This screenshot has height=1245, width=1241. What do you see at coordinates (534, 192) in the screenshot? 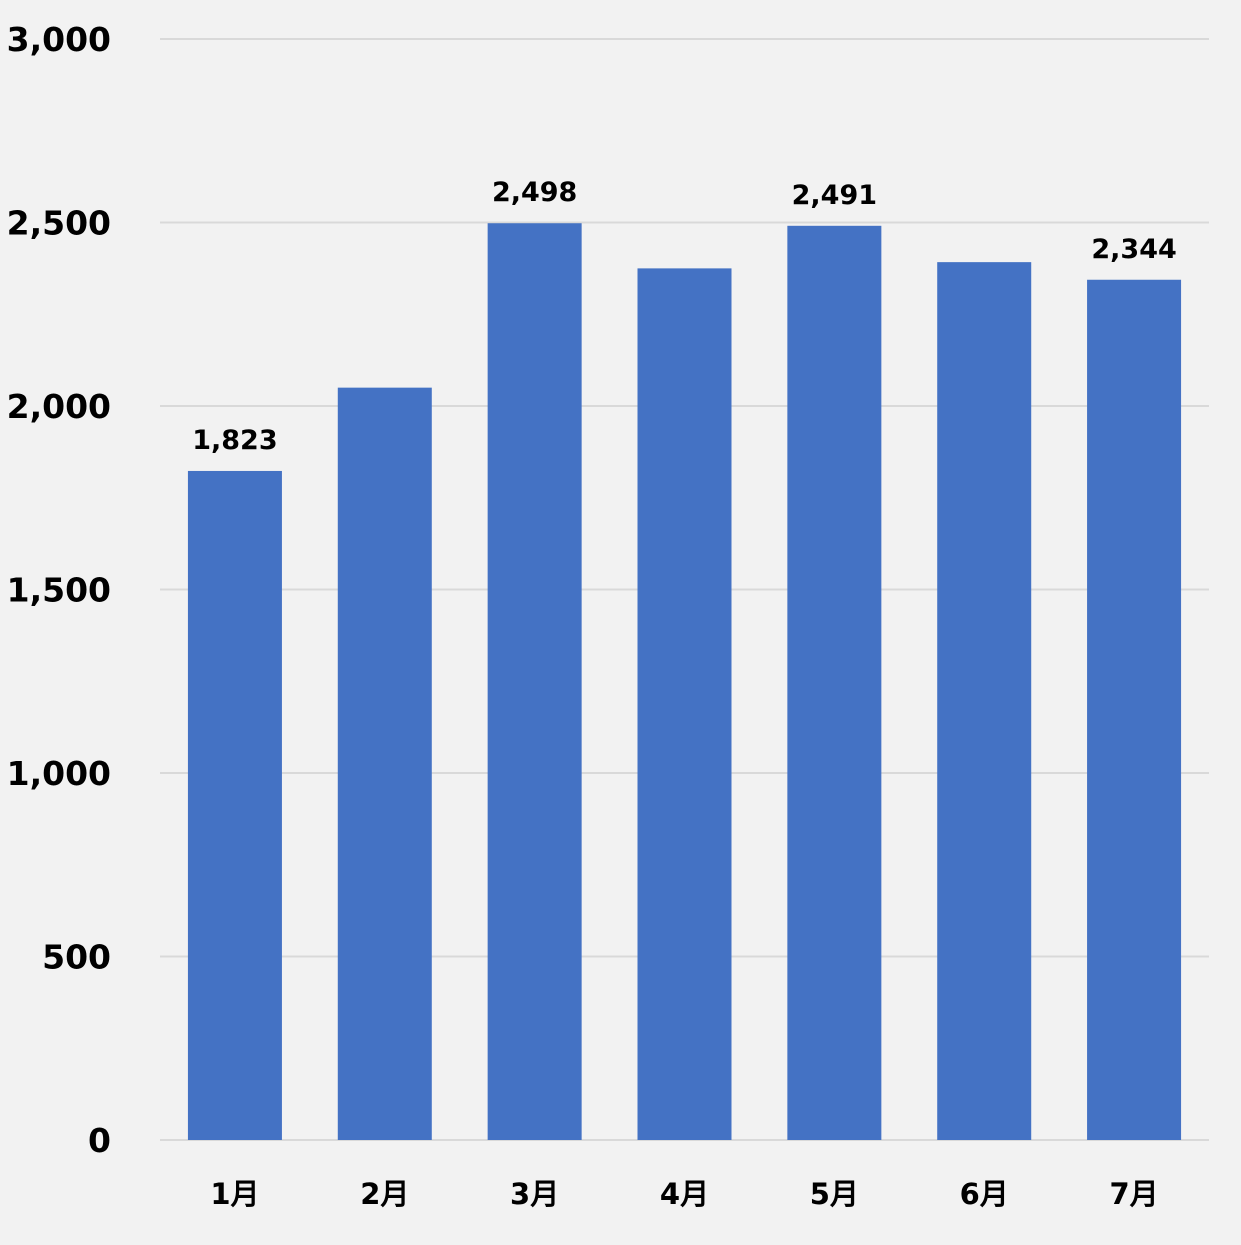
I see `bar-data-label: 2,498` at bounding box center [534, 192].